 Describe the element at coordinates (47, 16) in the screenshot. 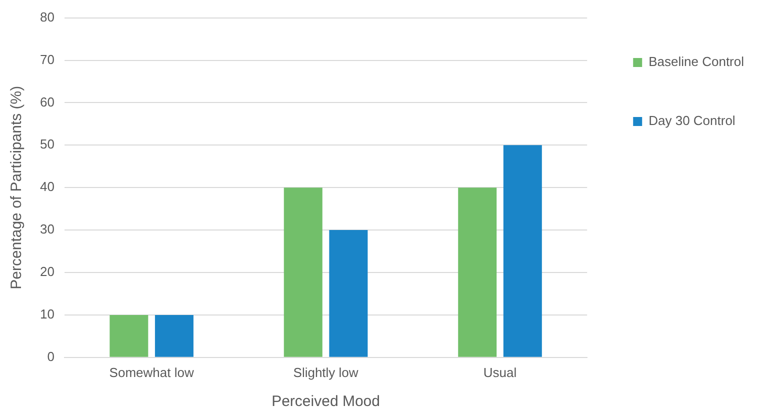

I see `y-tick-label: 80` at that location.